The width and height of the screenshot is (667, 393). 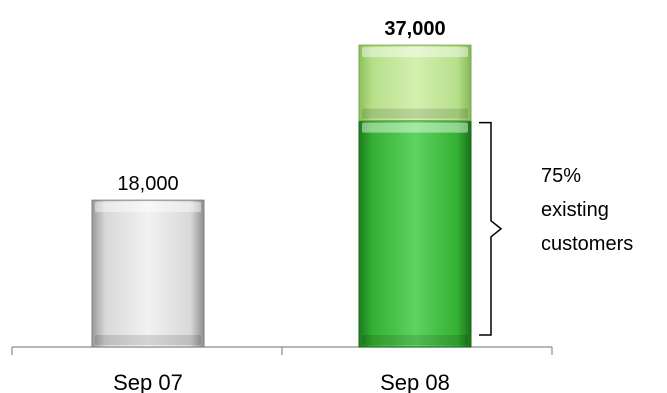 I want to click on annotation-line-customers: customers, so click(x=587, y=244).